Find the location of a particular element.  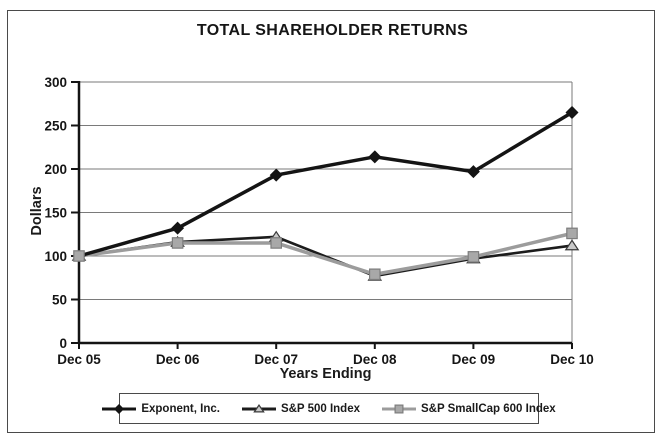

y-axis-label: Dollars is located at coordinates (37, 211).